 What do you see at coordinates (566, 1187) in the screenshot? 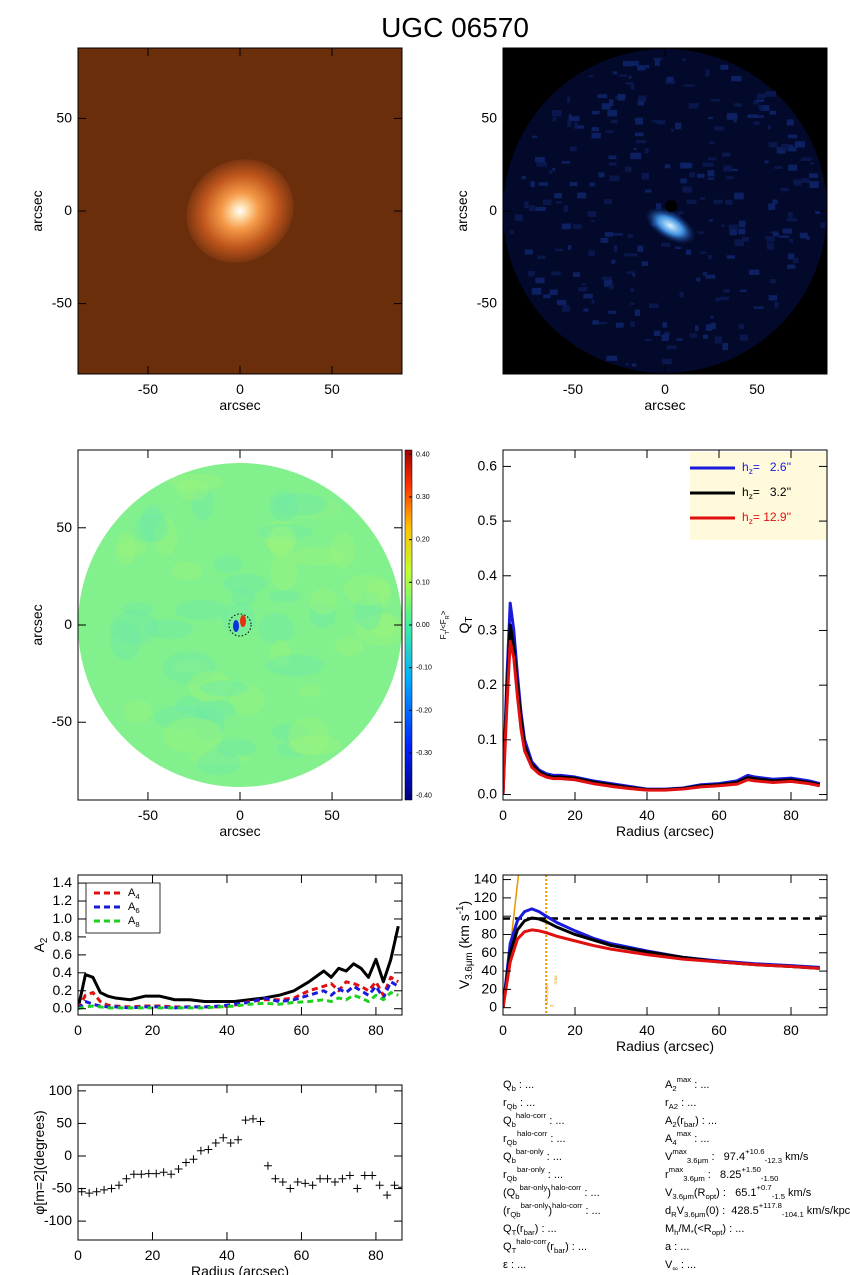
I see `text-part: halo-corr` at bounding box center [566, 1187].